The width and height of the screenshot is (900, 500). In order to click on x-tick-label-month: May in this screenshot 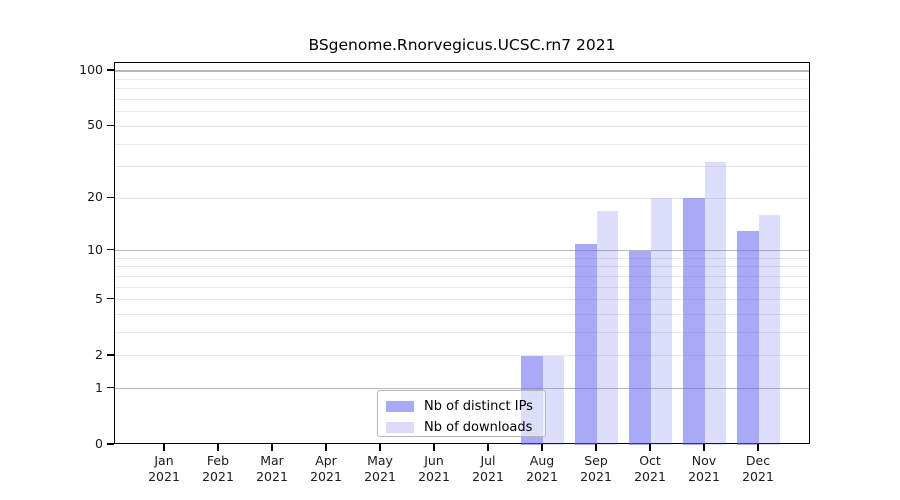, I will do `click(380, 460)`.